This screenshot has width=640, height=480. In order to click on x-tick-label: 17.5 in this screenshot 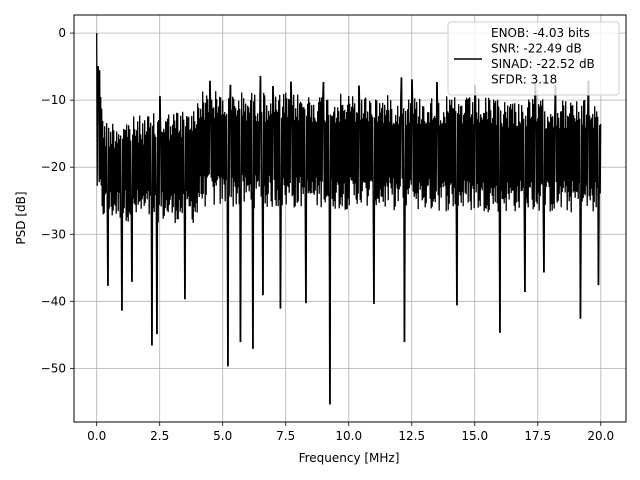, I will do `click(537, 436)`.